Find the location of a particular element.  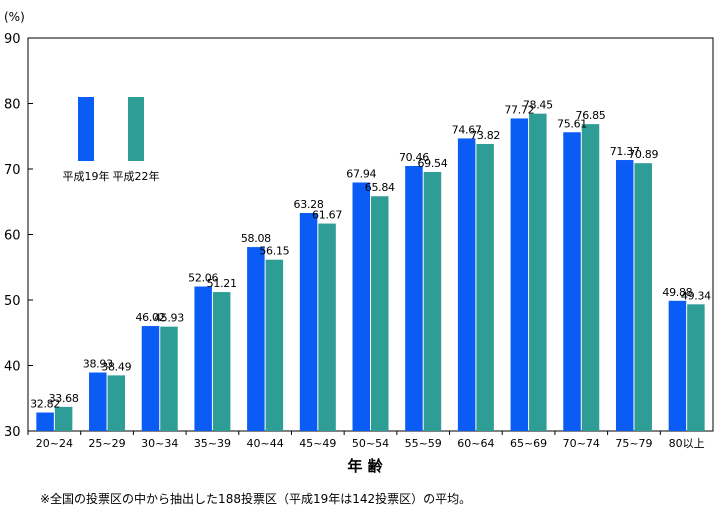

x-tick-label: 55~59 is located at coordinates (423, 443).